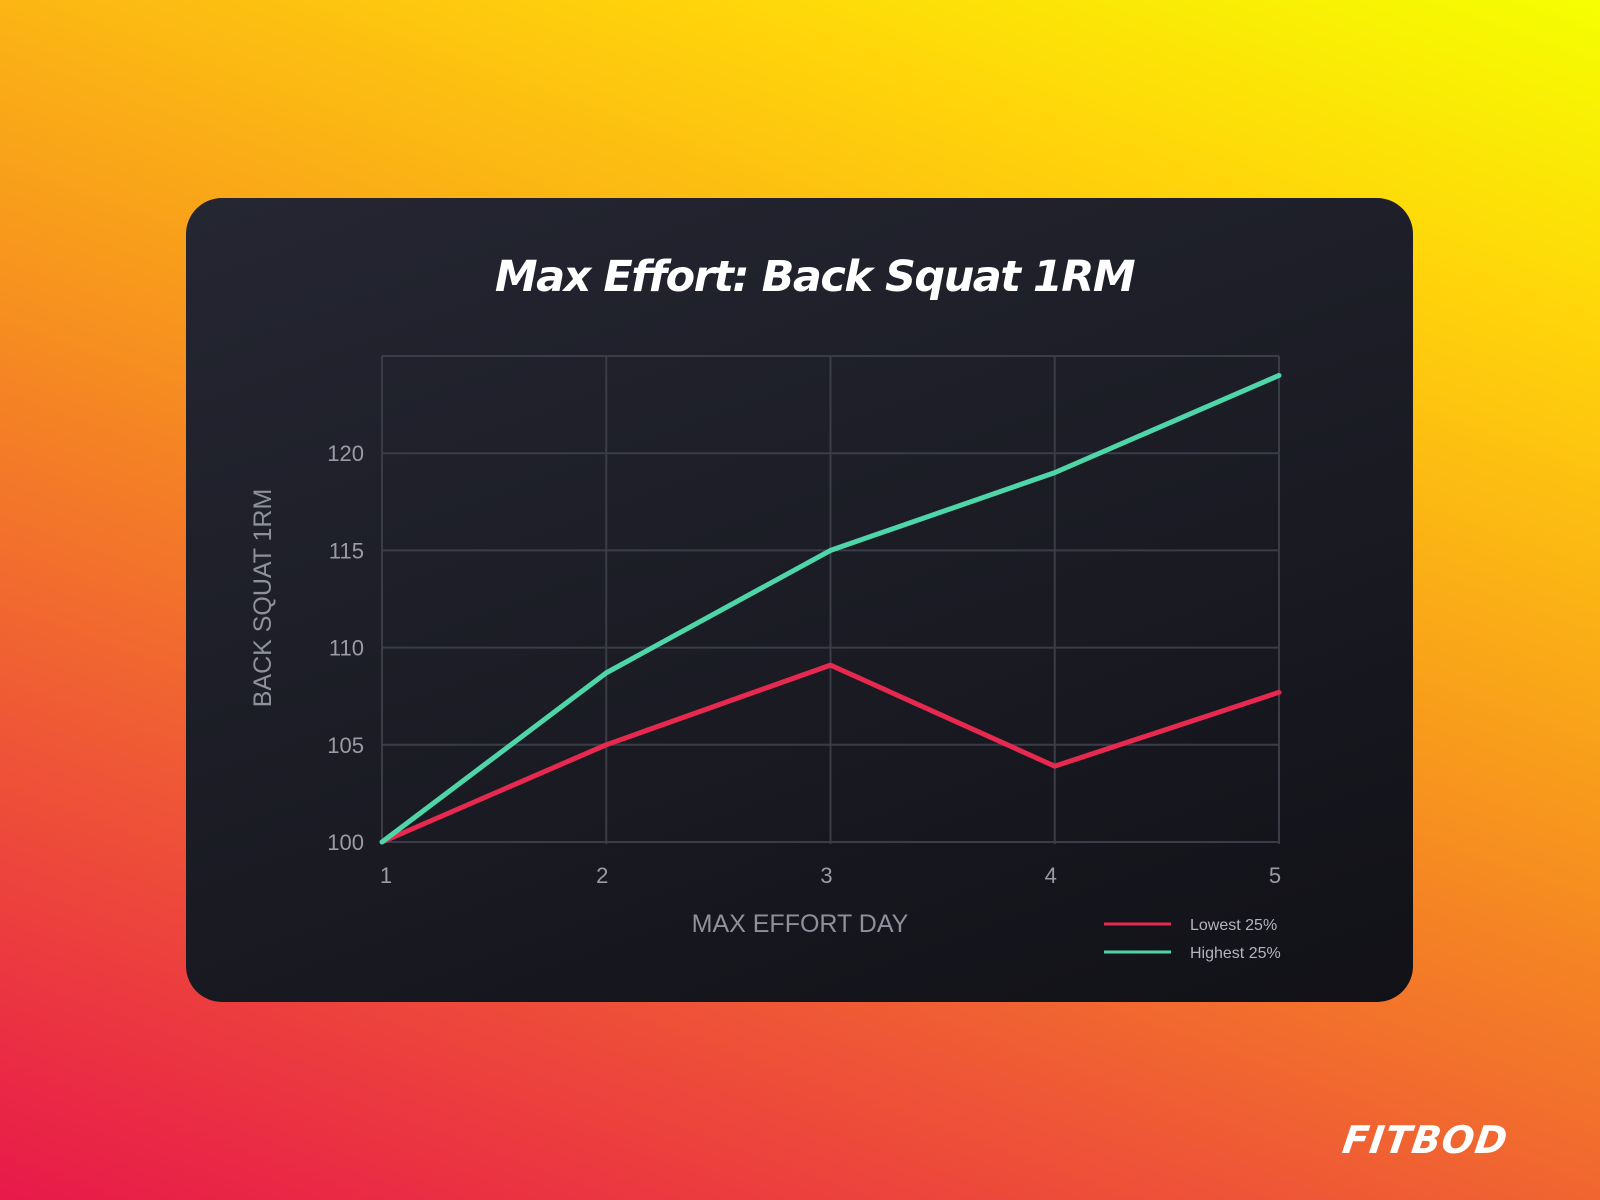  Describe the element at coordinates (345, 745) in the screenshot. I see `y-tick-label: 105` at that location.